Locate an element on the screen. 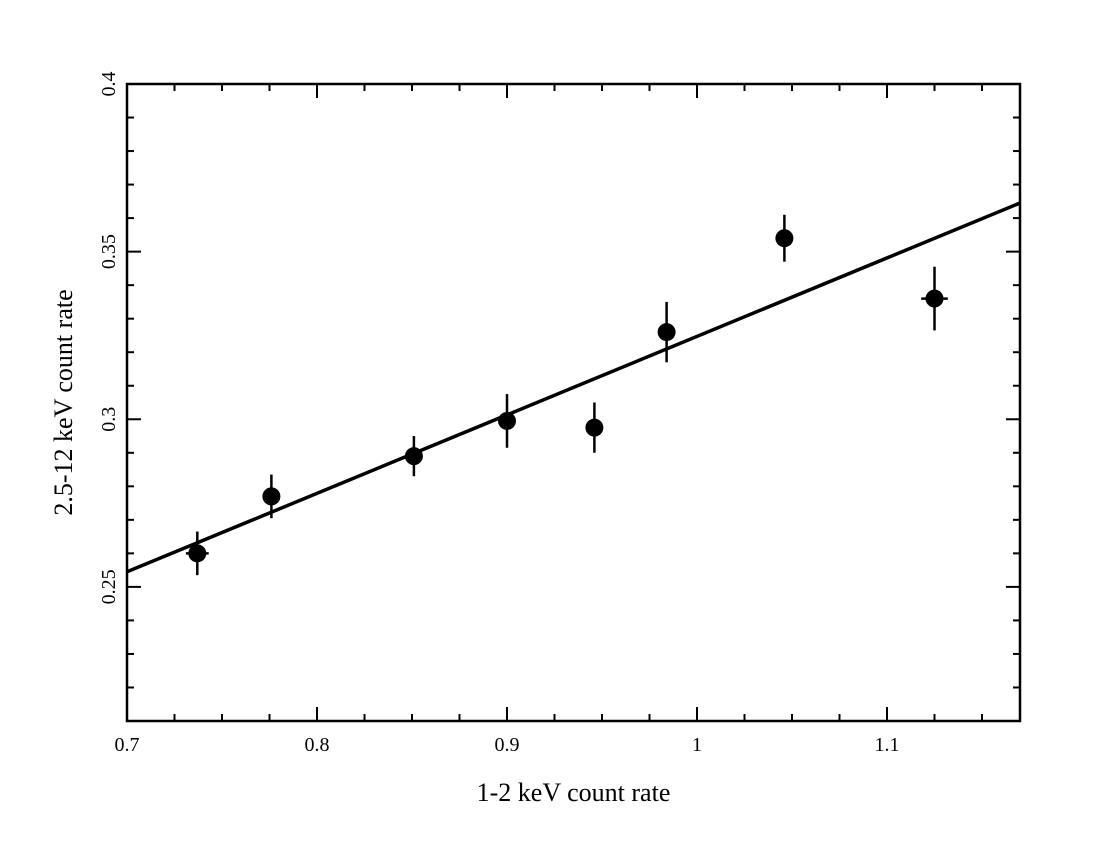  x-tick-label: 1 is located at coordinates (697, 745).